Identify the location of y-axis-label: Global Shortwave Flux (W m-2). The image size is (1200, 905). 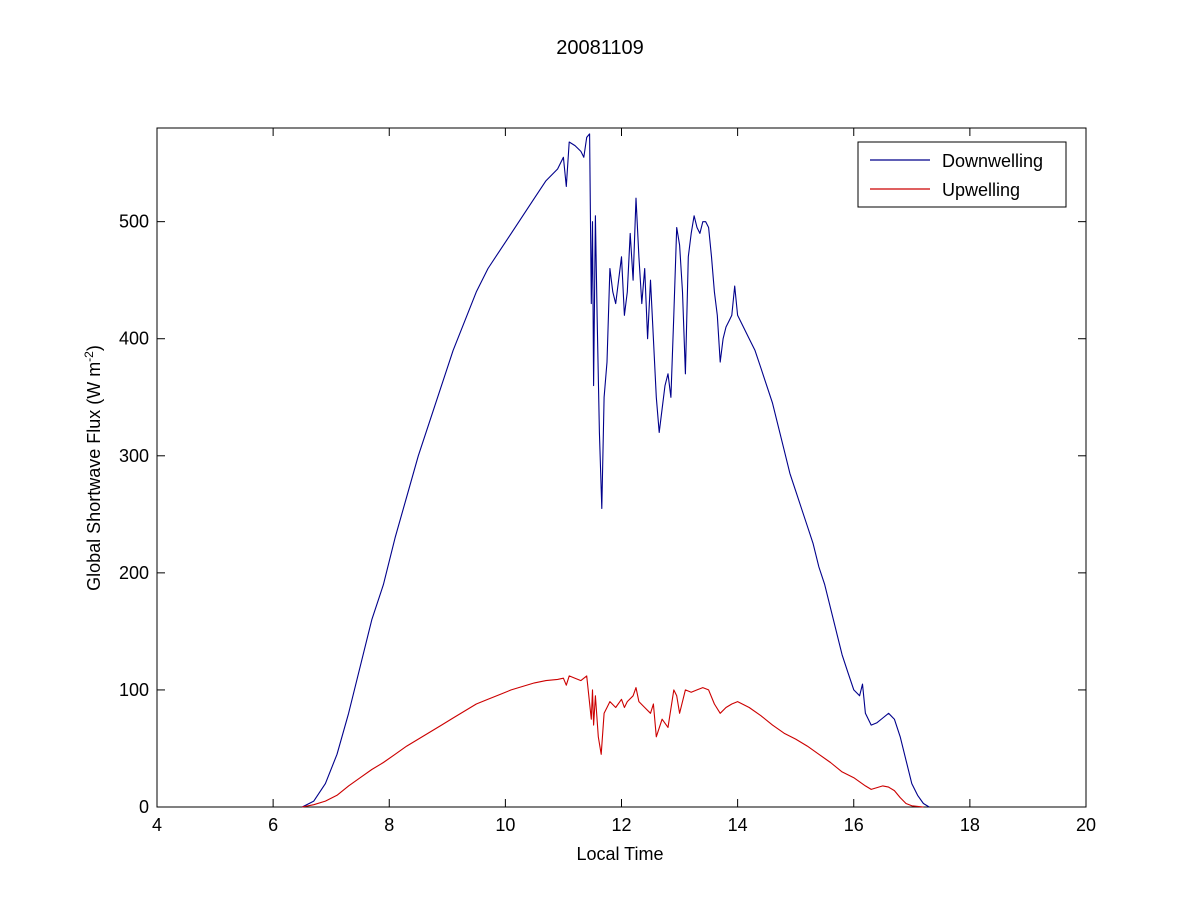
(93, 468).